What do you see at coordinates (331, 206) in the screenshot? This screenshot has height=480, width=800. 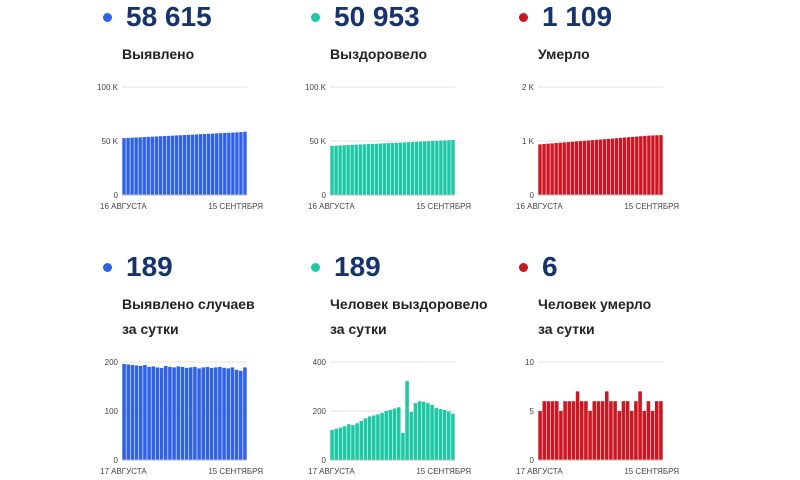 I see `x-tick-label-start: 16 АВГУСТА` at bounding box center [331, 206].